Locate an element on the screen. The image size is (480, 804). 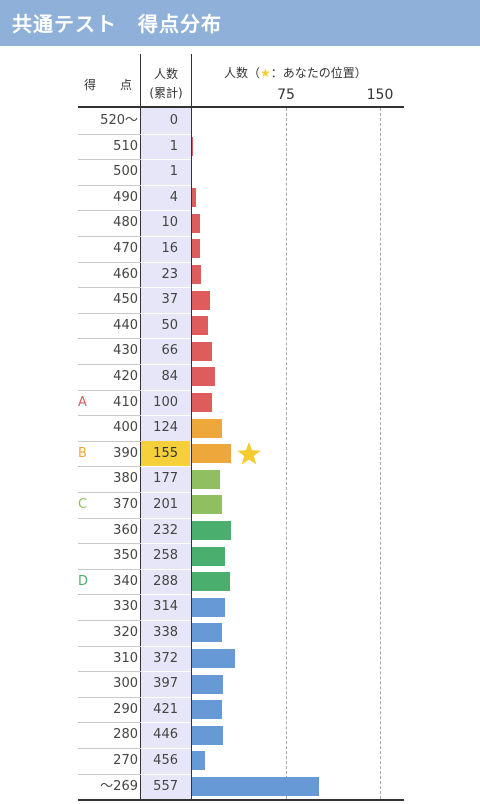
cumulative-count: 66 is located at coordinates (169, 351).